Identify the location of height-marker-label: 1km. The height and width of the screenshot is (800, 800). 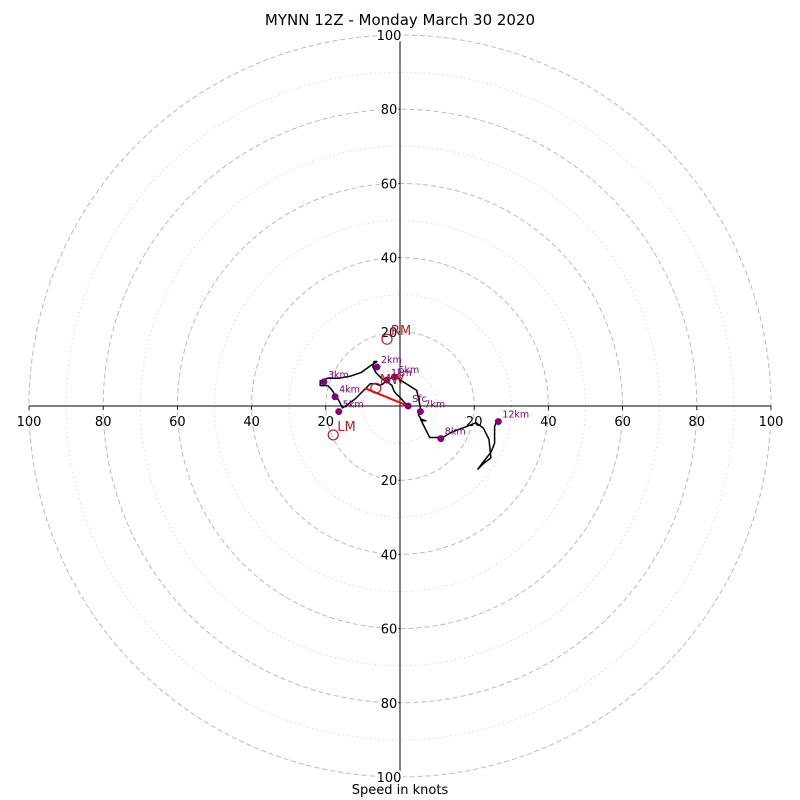
(401, 373).